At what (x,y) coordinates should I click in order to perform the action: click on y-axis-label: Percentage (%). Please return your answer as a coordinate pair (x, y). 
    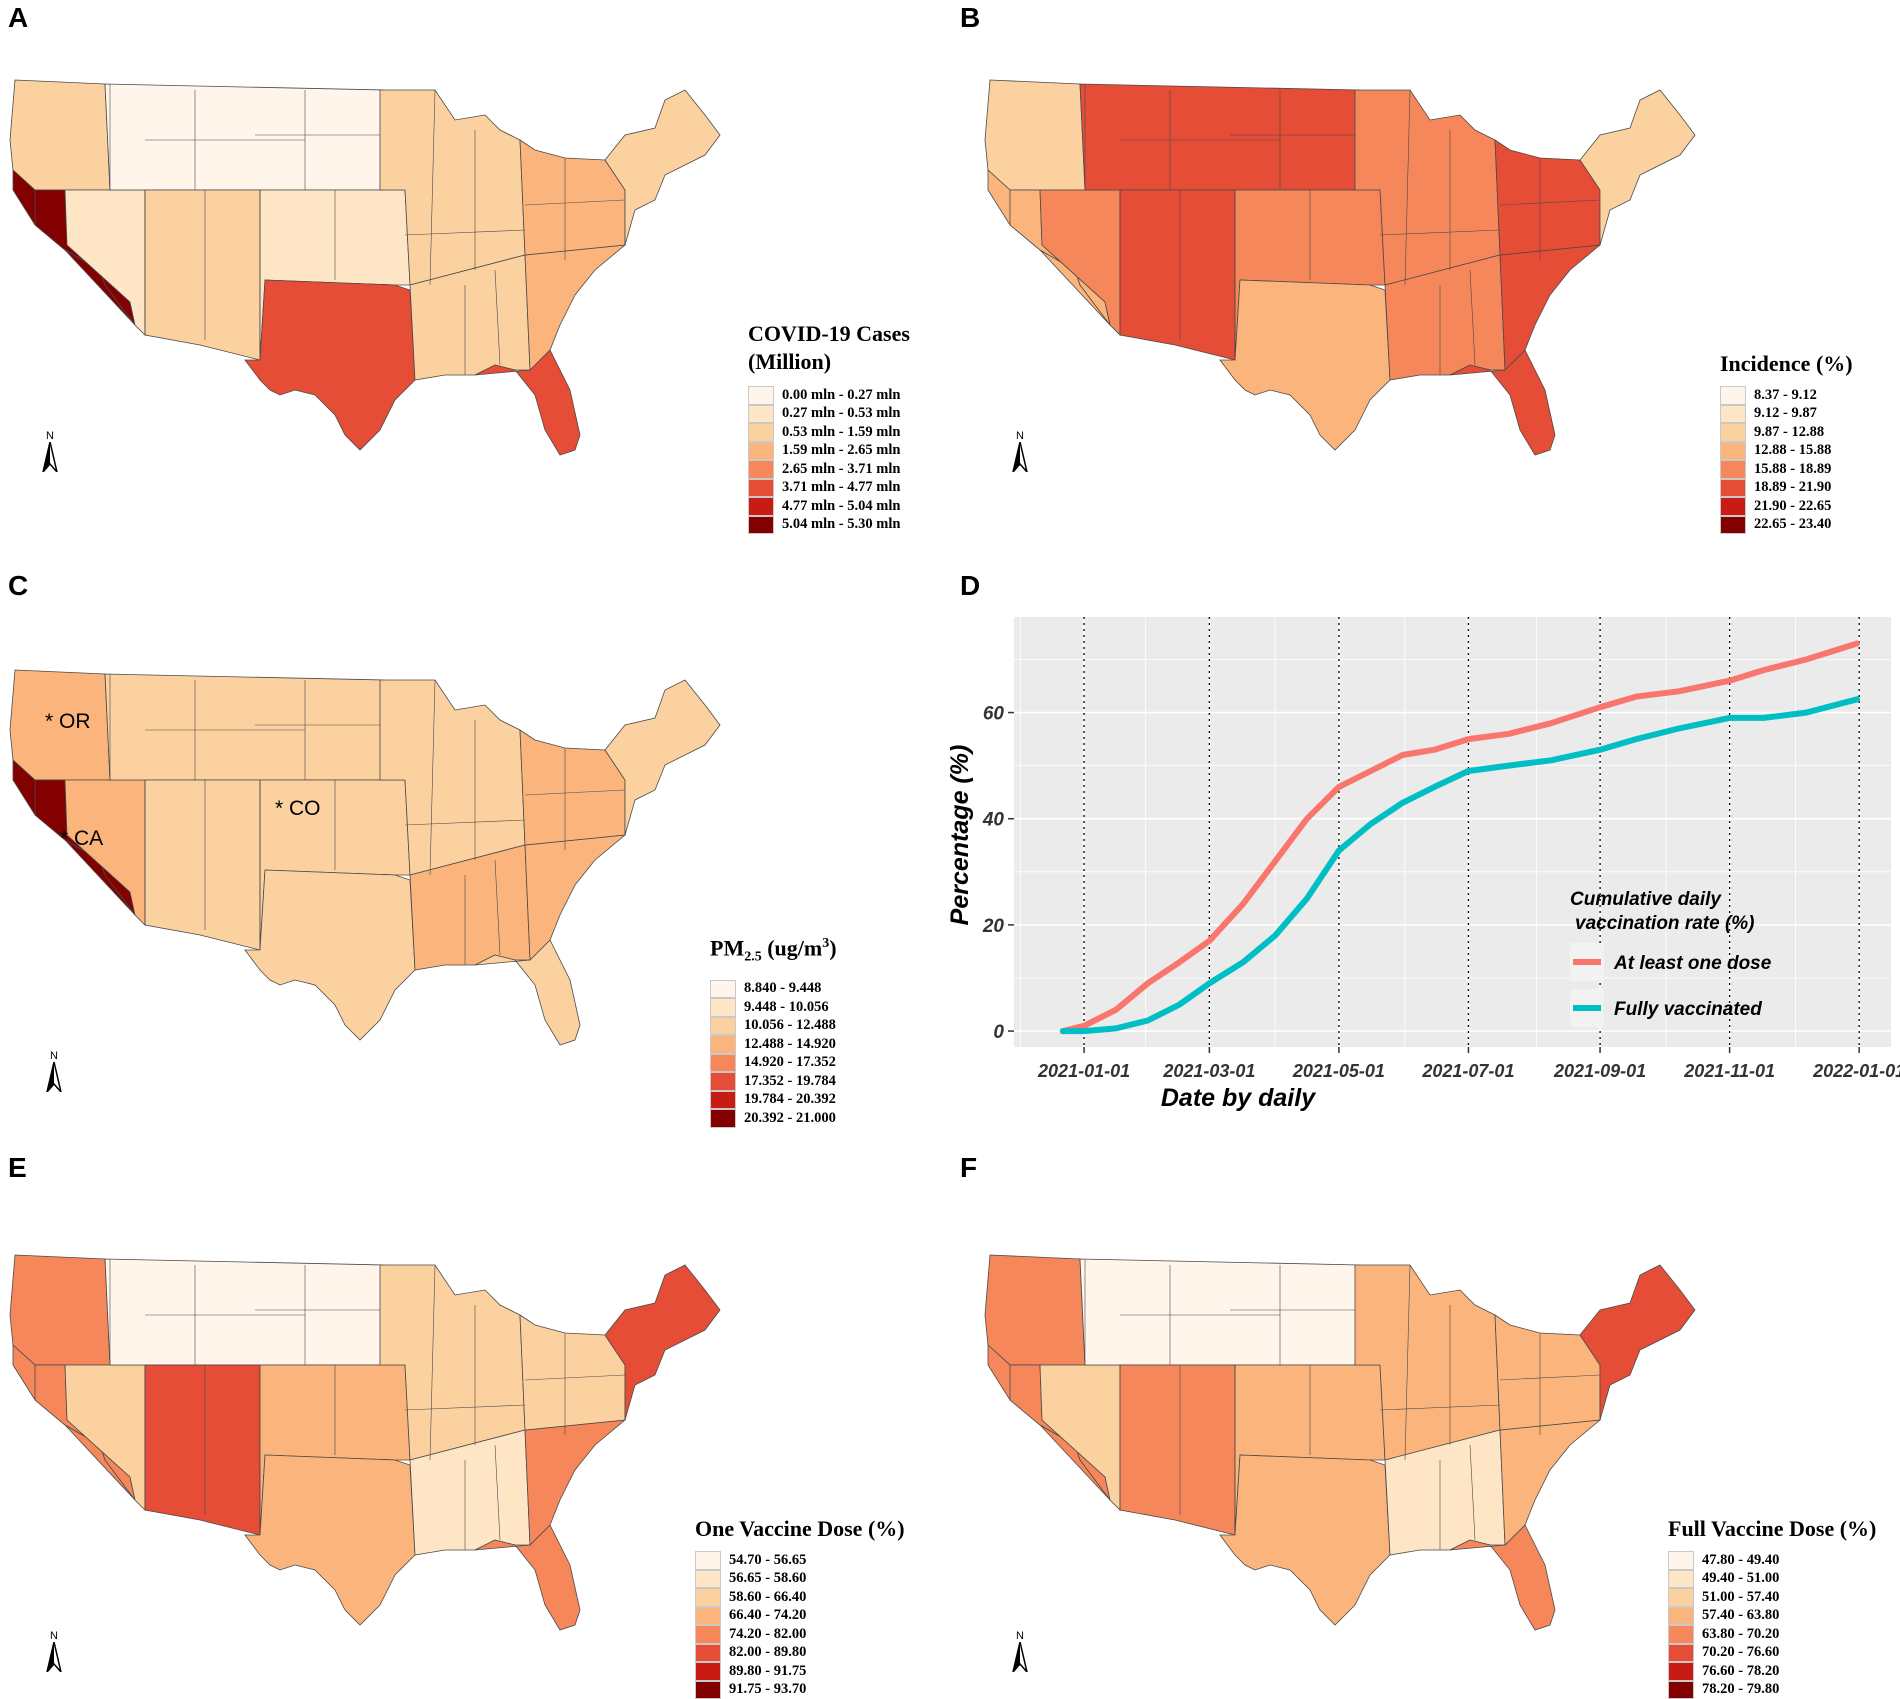
    Looking at the image, I should click on (962, 835).